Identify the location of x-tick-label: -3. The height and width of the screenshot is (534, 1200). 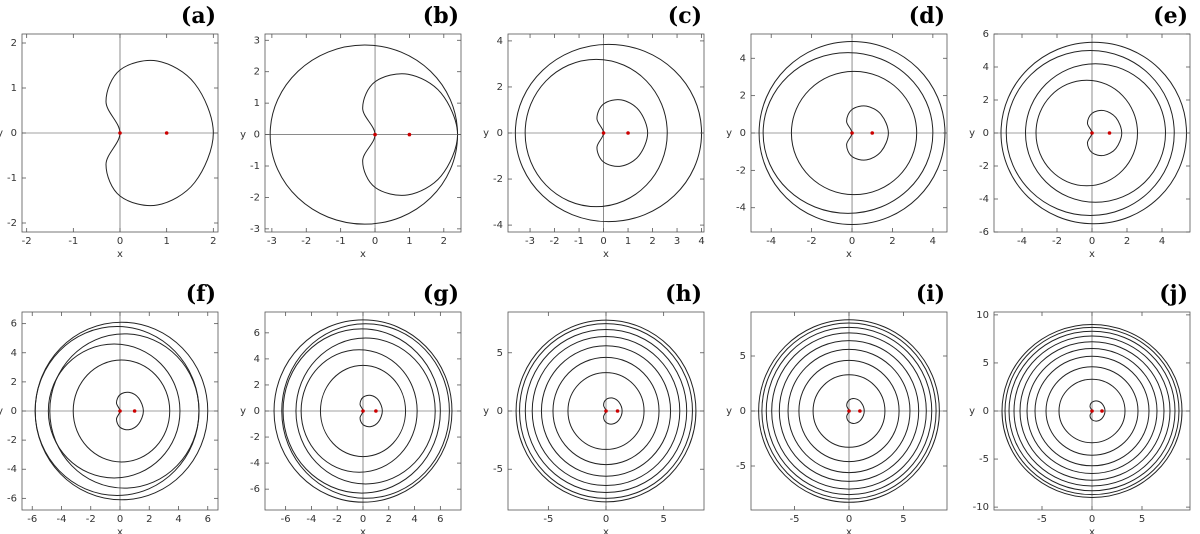
(272, 241).